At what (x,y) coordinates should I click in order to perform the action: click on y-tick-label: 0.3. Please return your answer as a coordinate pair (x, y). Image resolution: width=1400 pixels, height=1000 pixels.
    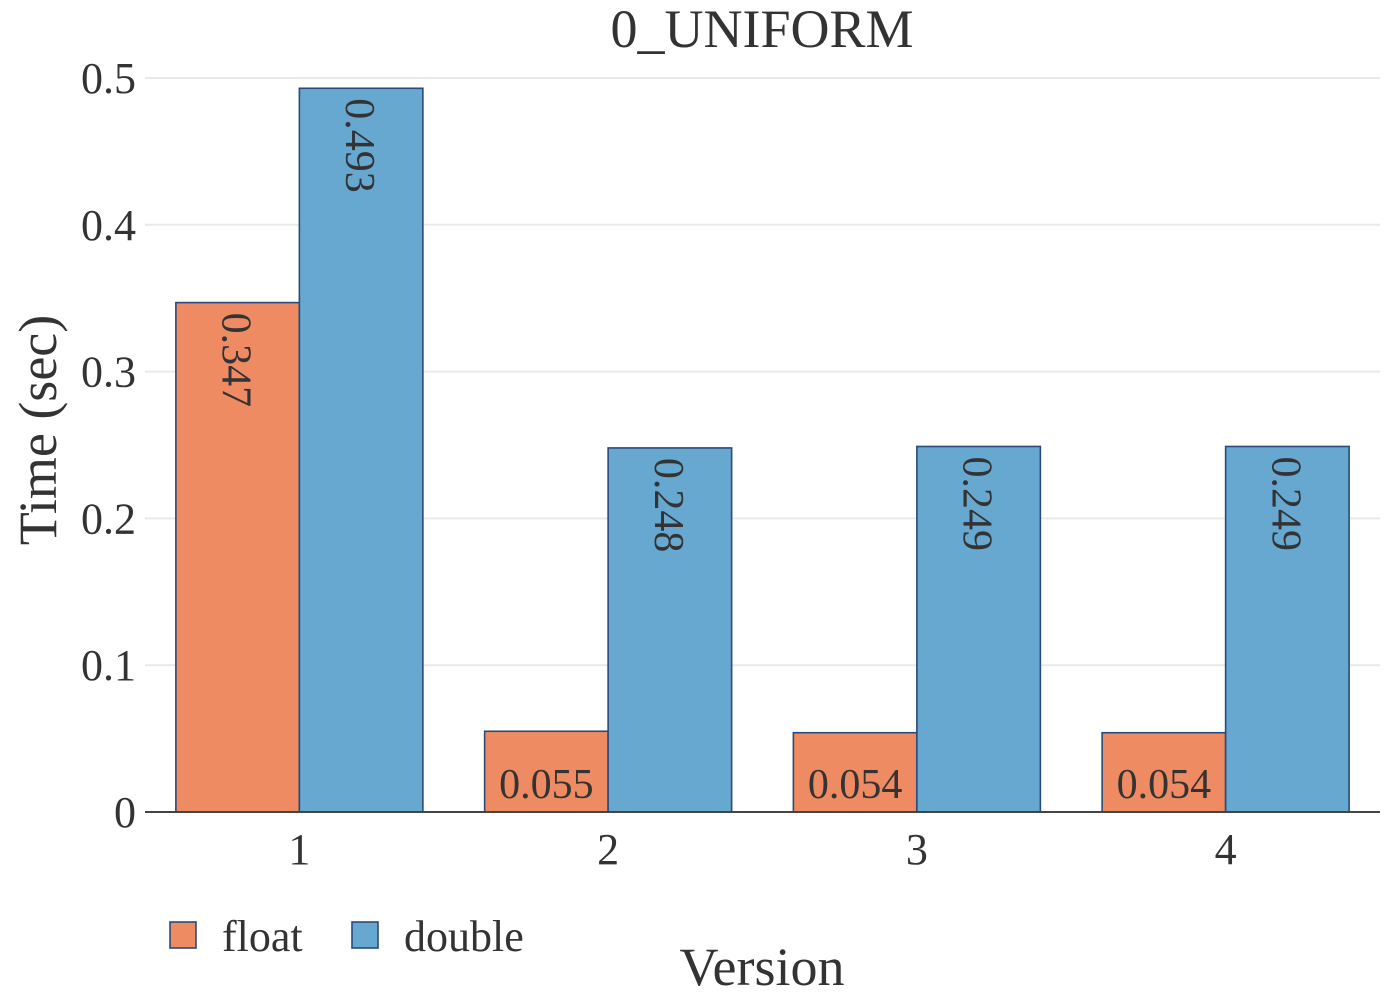
    Looking at the image, I should click on (108, 372).